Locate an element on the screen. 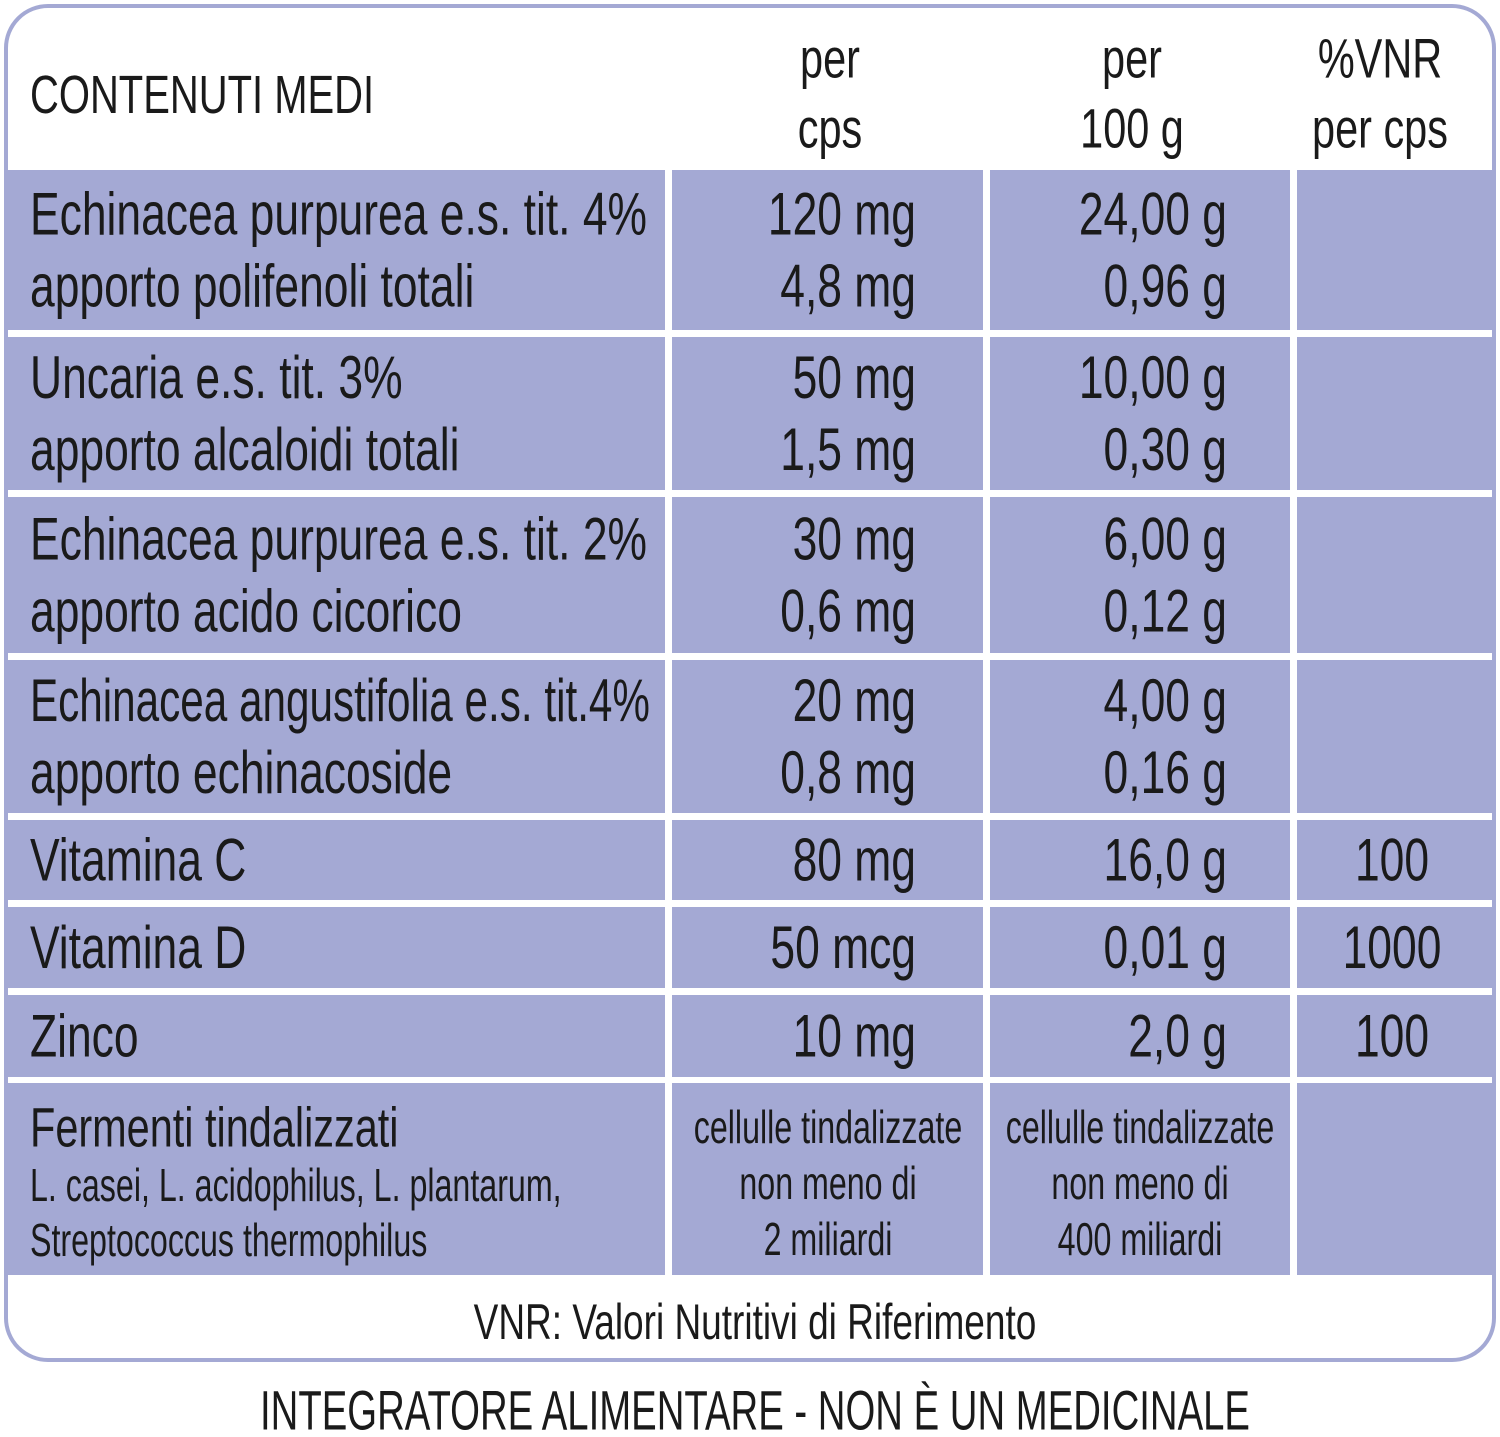 This screenshot has height=1437, width=1500. cell-text: 0,16 g is located at coordinates (1165, 772).